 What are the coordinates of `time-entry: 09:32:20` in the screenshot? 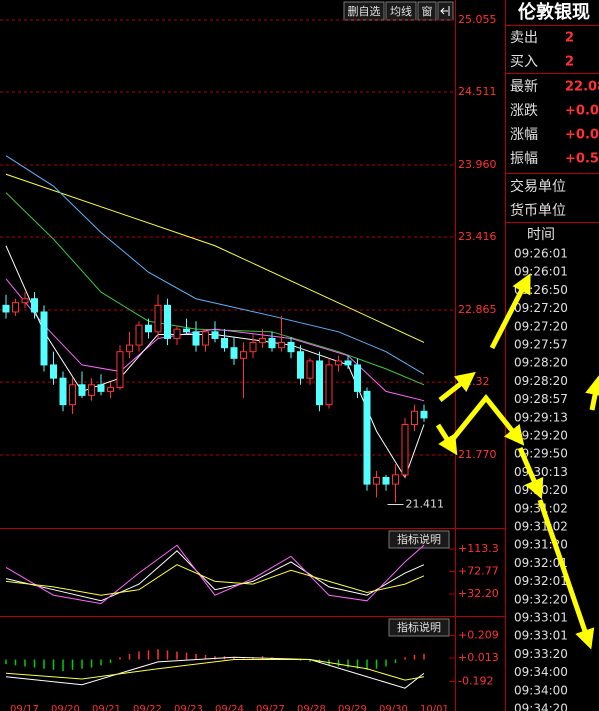 It's located at (541, 599).